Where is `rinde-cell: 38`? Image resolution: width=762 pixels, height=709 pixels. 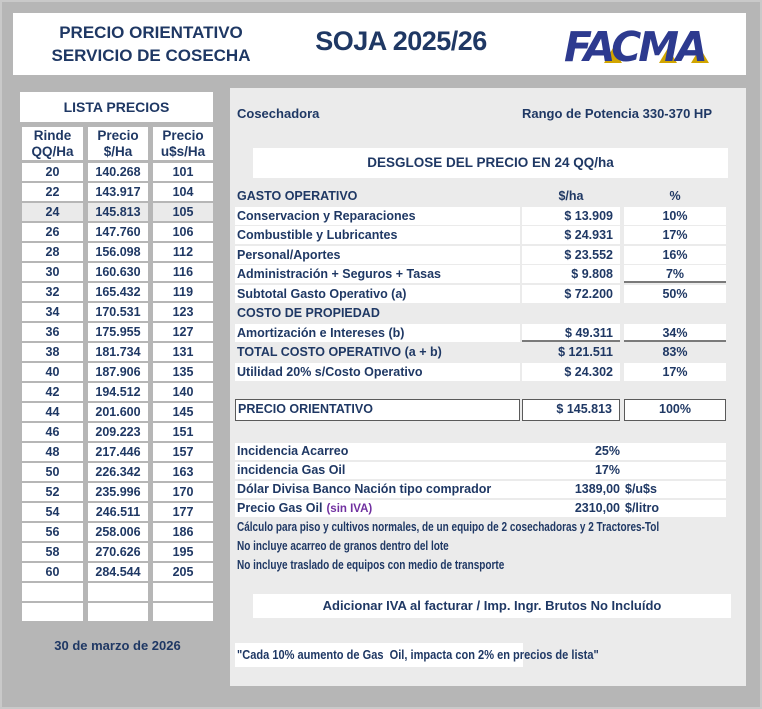
rinde-cell: 38 is located at coordinates (52, 352).